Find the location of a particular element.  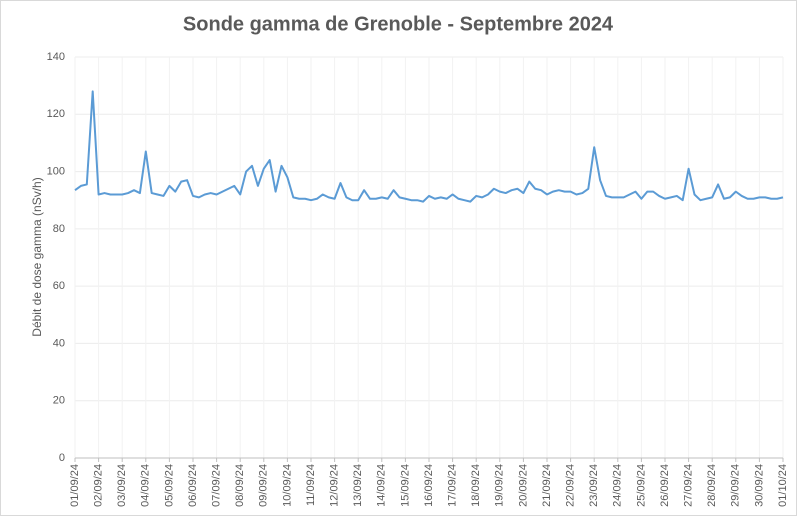

x-tick-label: 07/09/24 is located at coordinates (217, 485).